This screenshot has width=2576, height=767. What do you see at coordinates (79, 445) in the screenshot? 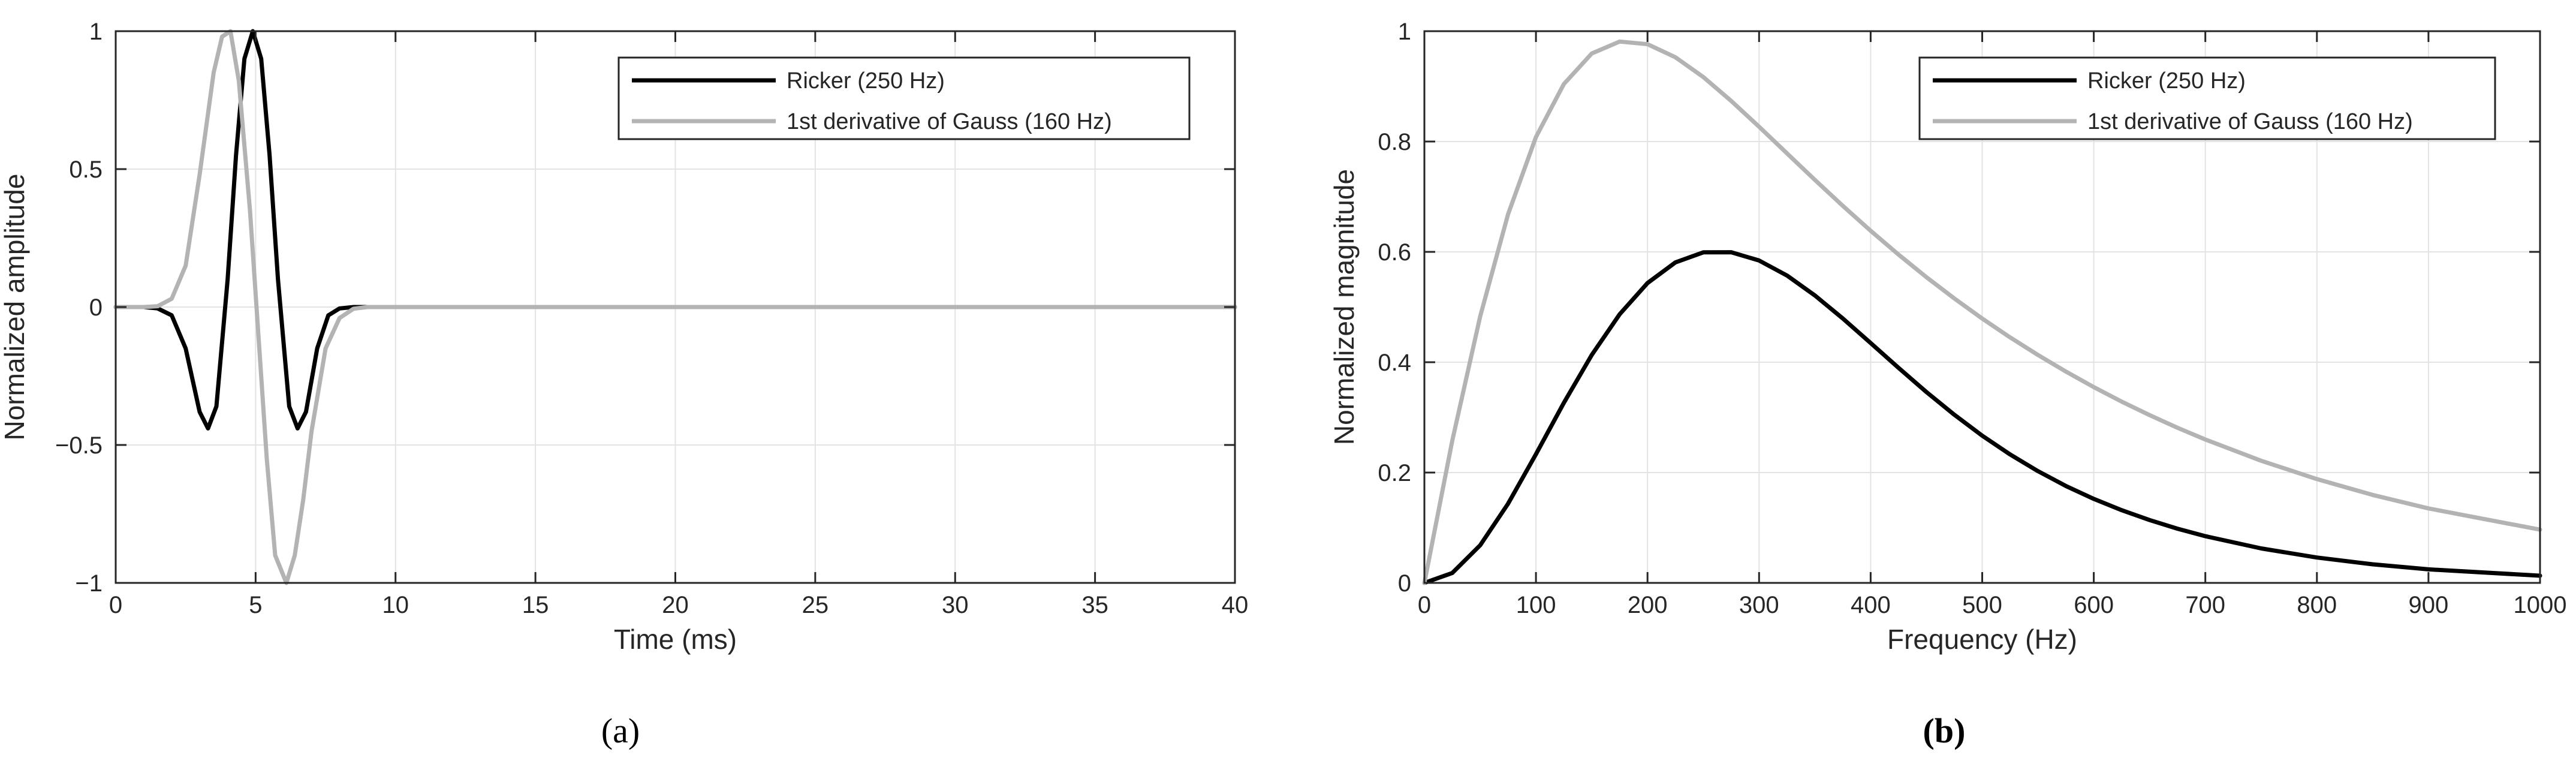
I see `y-tick-label: −0.5` at bounding box center [79, 445].